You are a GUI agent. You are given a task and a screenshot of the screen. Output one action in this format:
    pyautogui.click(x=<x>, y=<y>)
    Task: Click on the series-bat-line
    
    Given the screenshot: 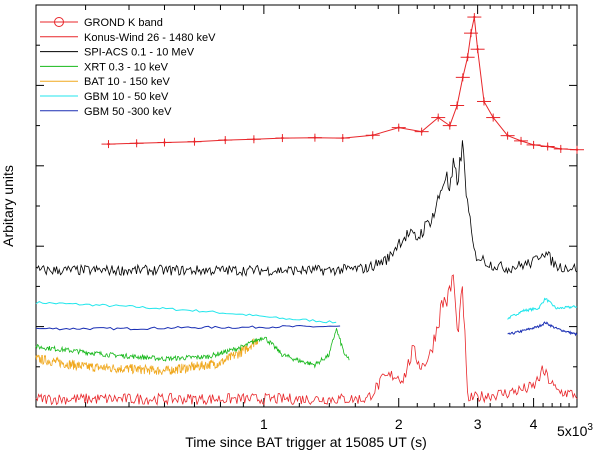 What is the action you would take?
    pyautogui.click(x=147, y=356)
    